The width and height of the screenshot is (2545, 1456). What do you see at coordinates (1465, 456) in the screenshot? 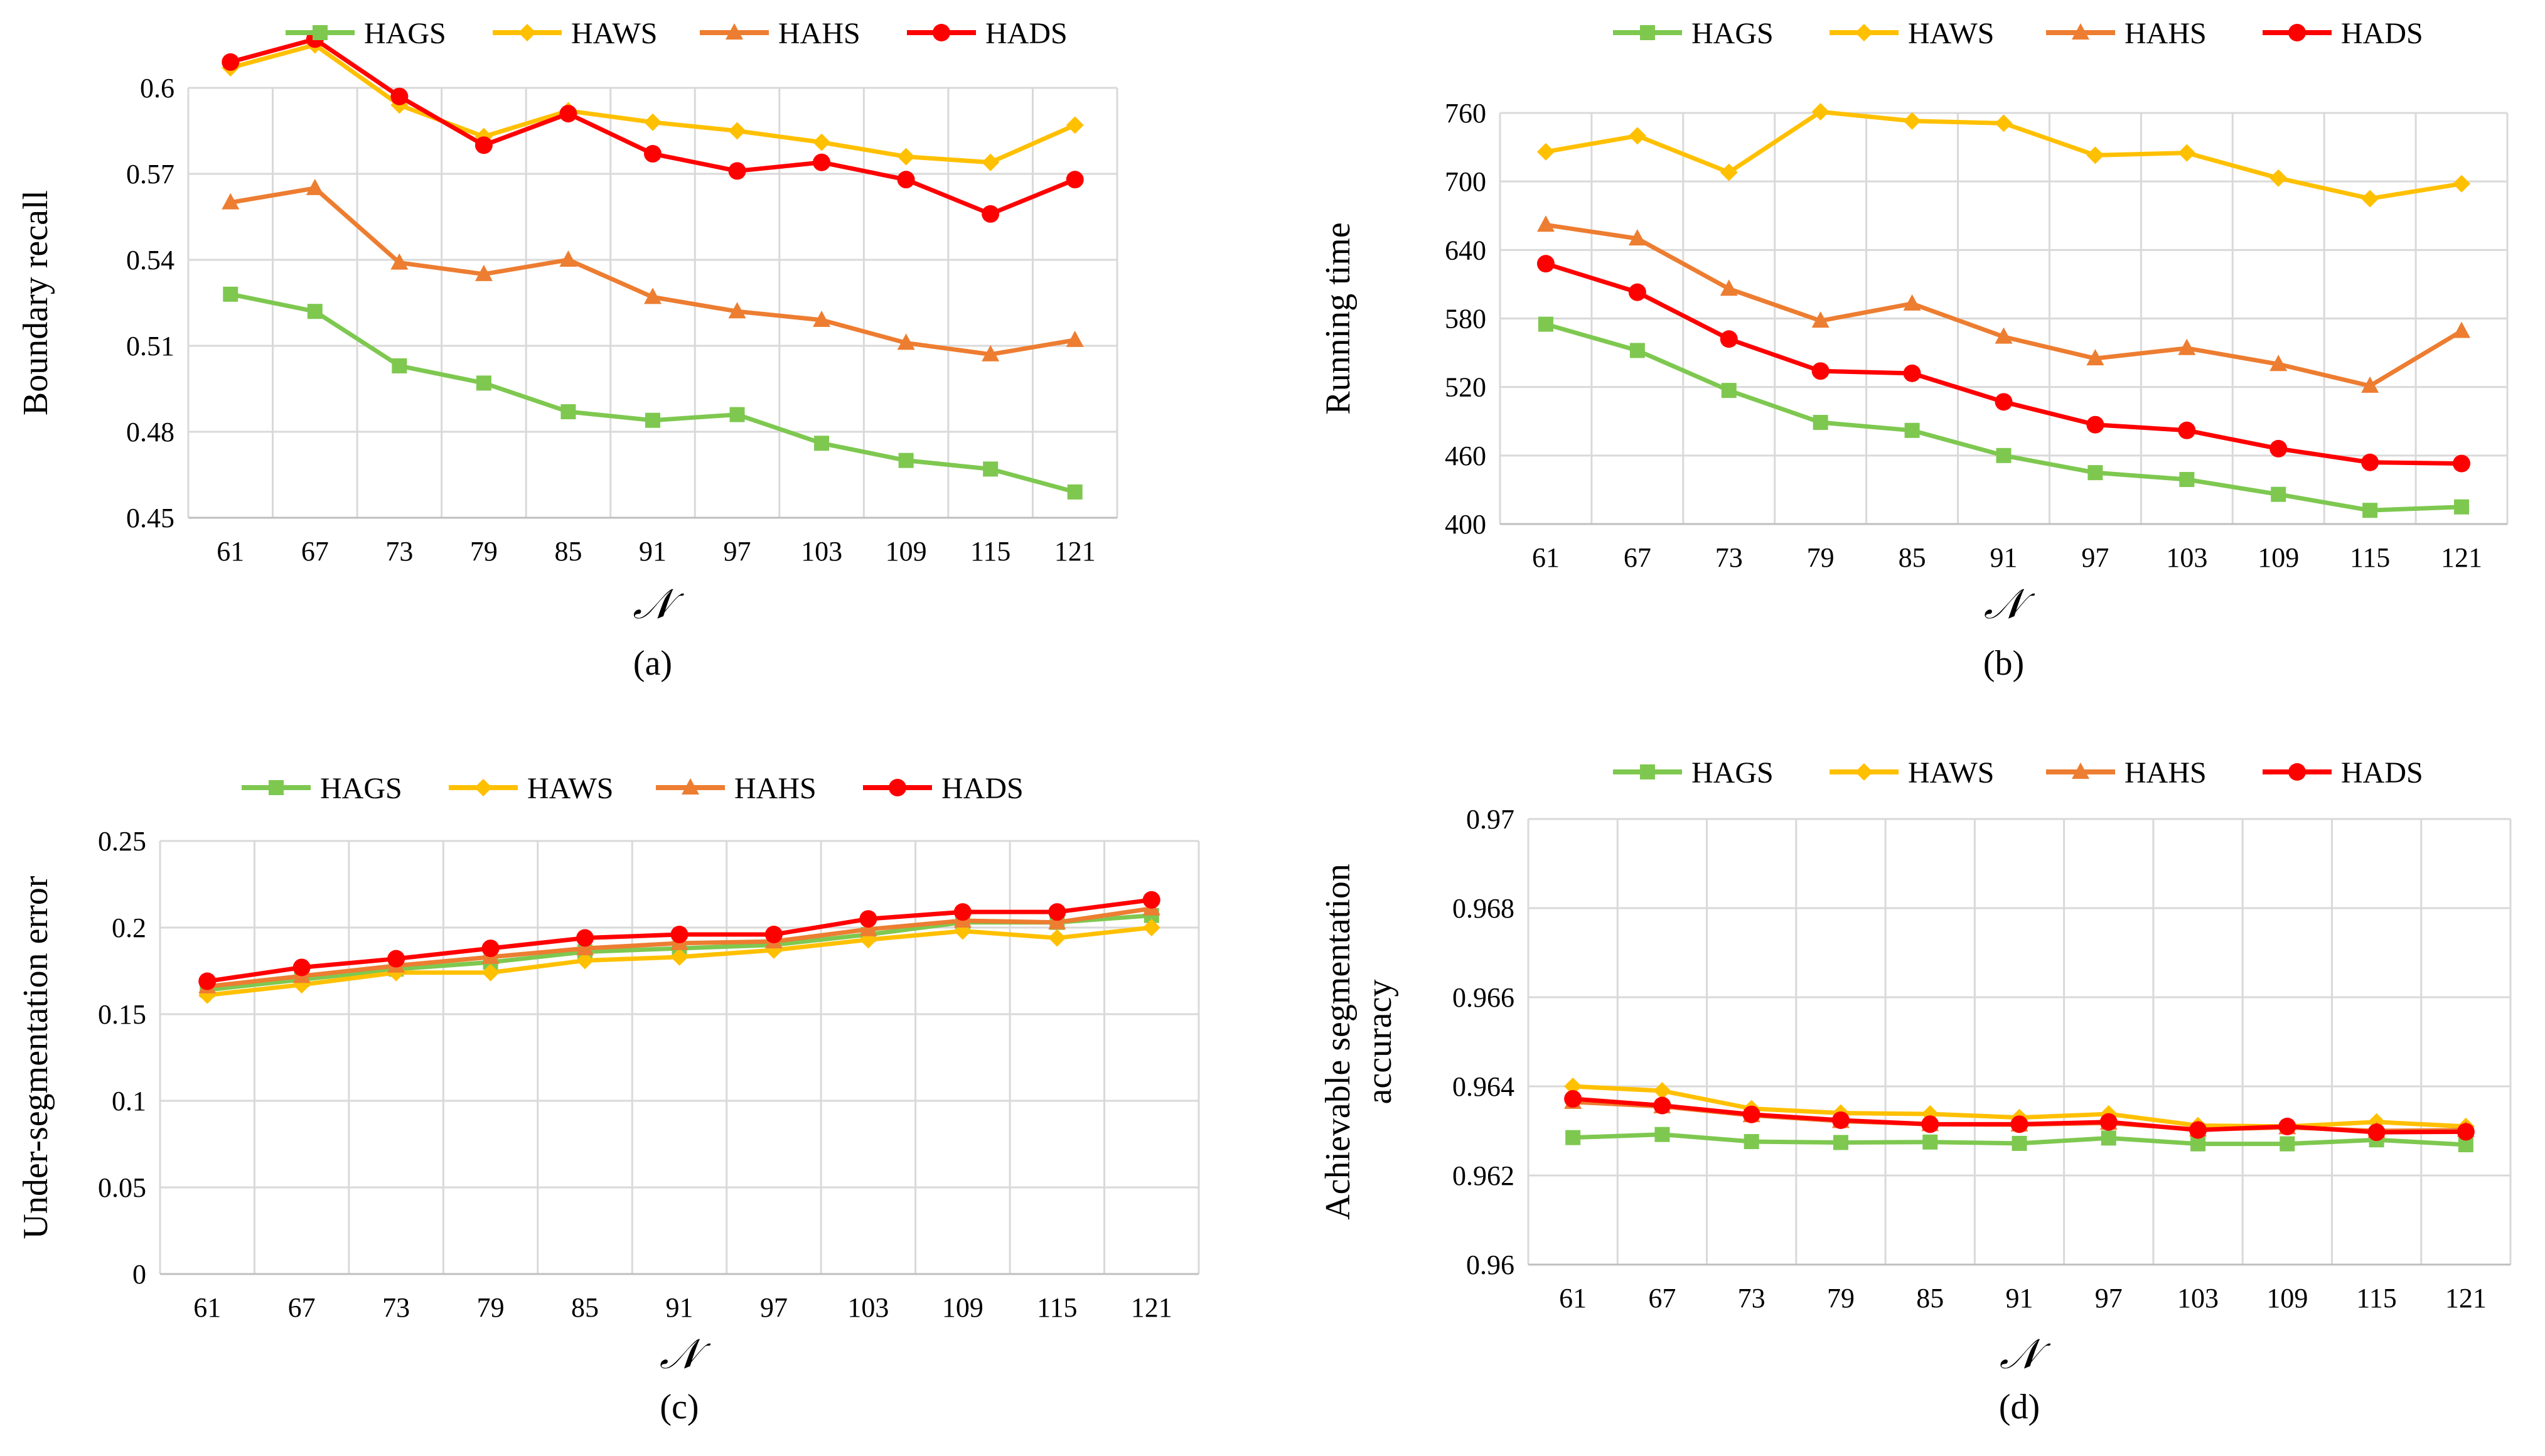
I see `y-tick-label: 460` at bounding box center [1465, 456].